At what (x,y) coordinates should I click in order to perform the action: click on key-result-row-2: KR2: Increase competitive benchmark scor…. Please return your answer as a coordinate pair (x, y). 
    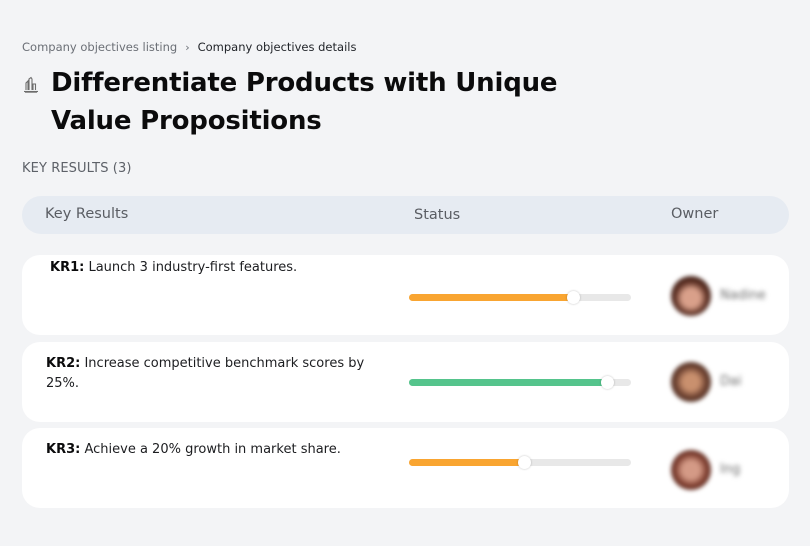
    Looking at the image, I should click on (405, 382).